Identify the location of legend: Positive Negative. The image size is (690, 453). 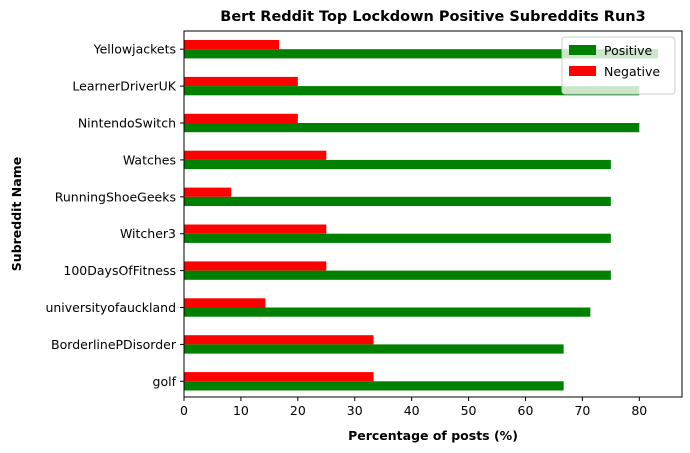
(618, 65).